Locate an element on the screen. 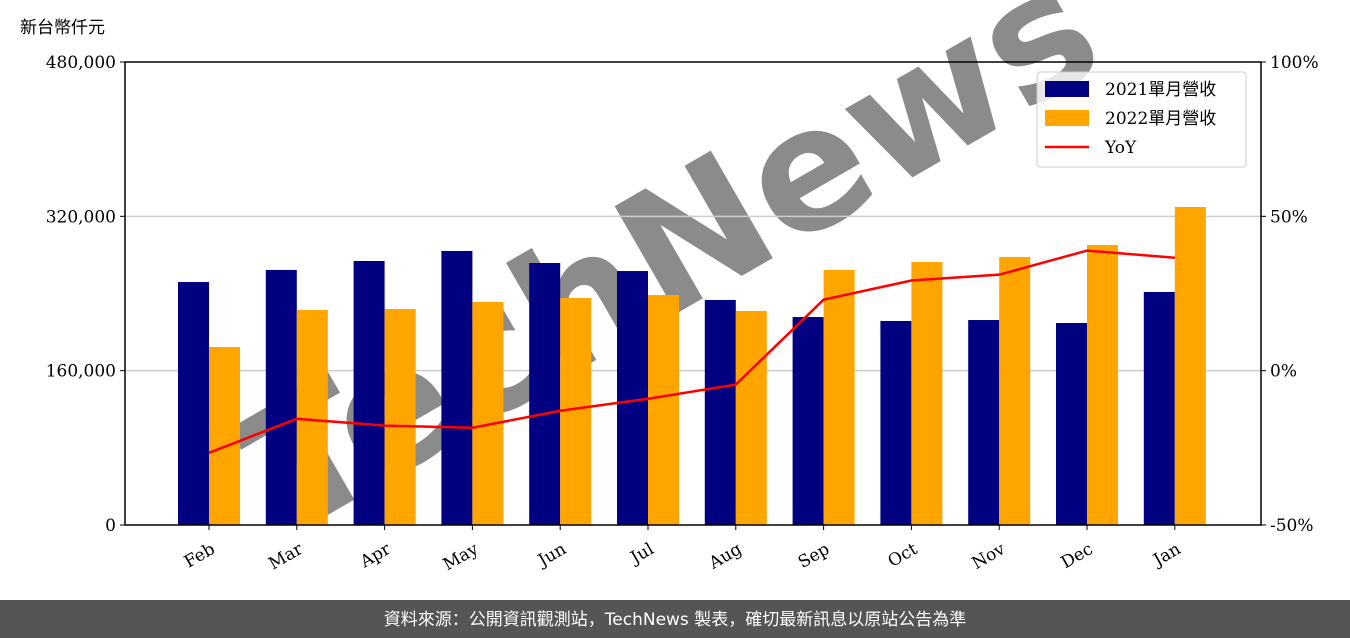 The height and width of the screenshot is (638, 1350). x-tick-label: May is located at coordinates (461, 557).